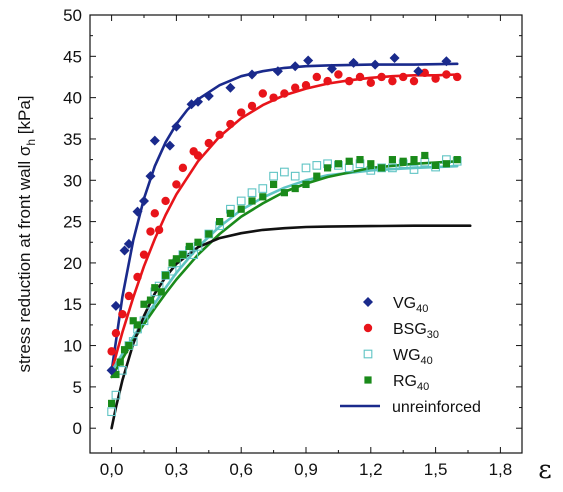  I want to click on legend-marker-rg, so click(368, 380).